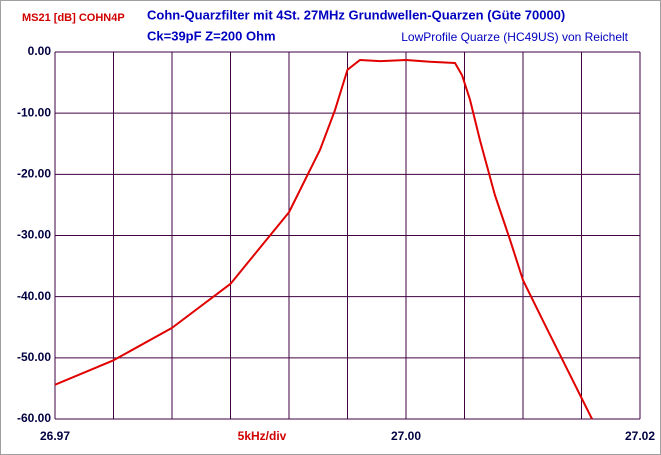  What do you see at coordinates (262, 436) in the screenshot?
I see `x-label: 5kHz/div` at bounding box center [262, 436].